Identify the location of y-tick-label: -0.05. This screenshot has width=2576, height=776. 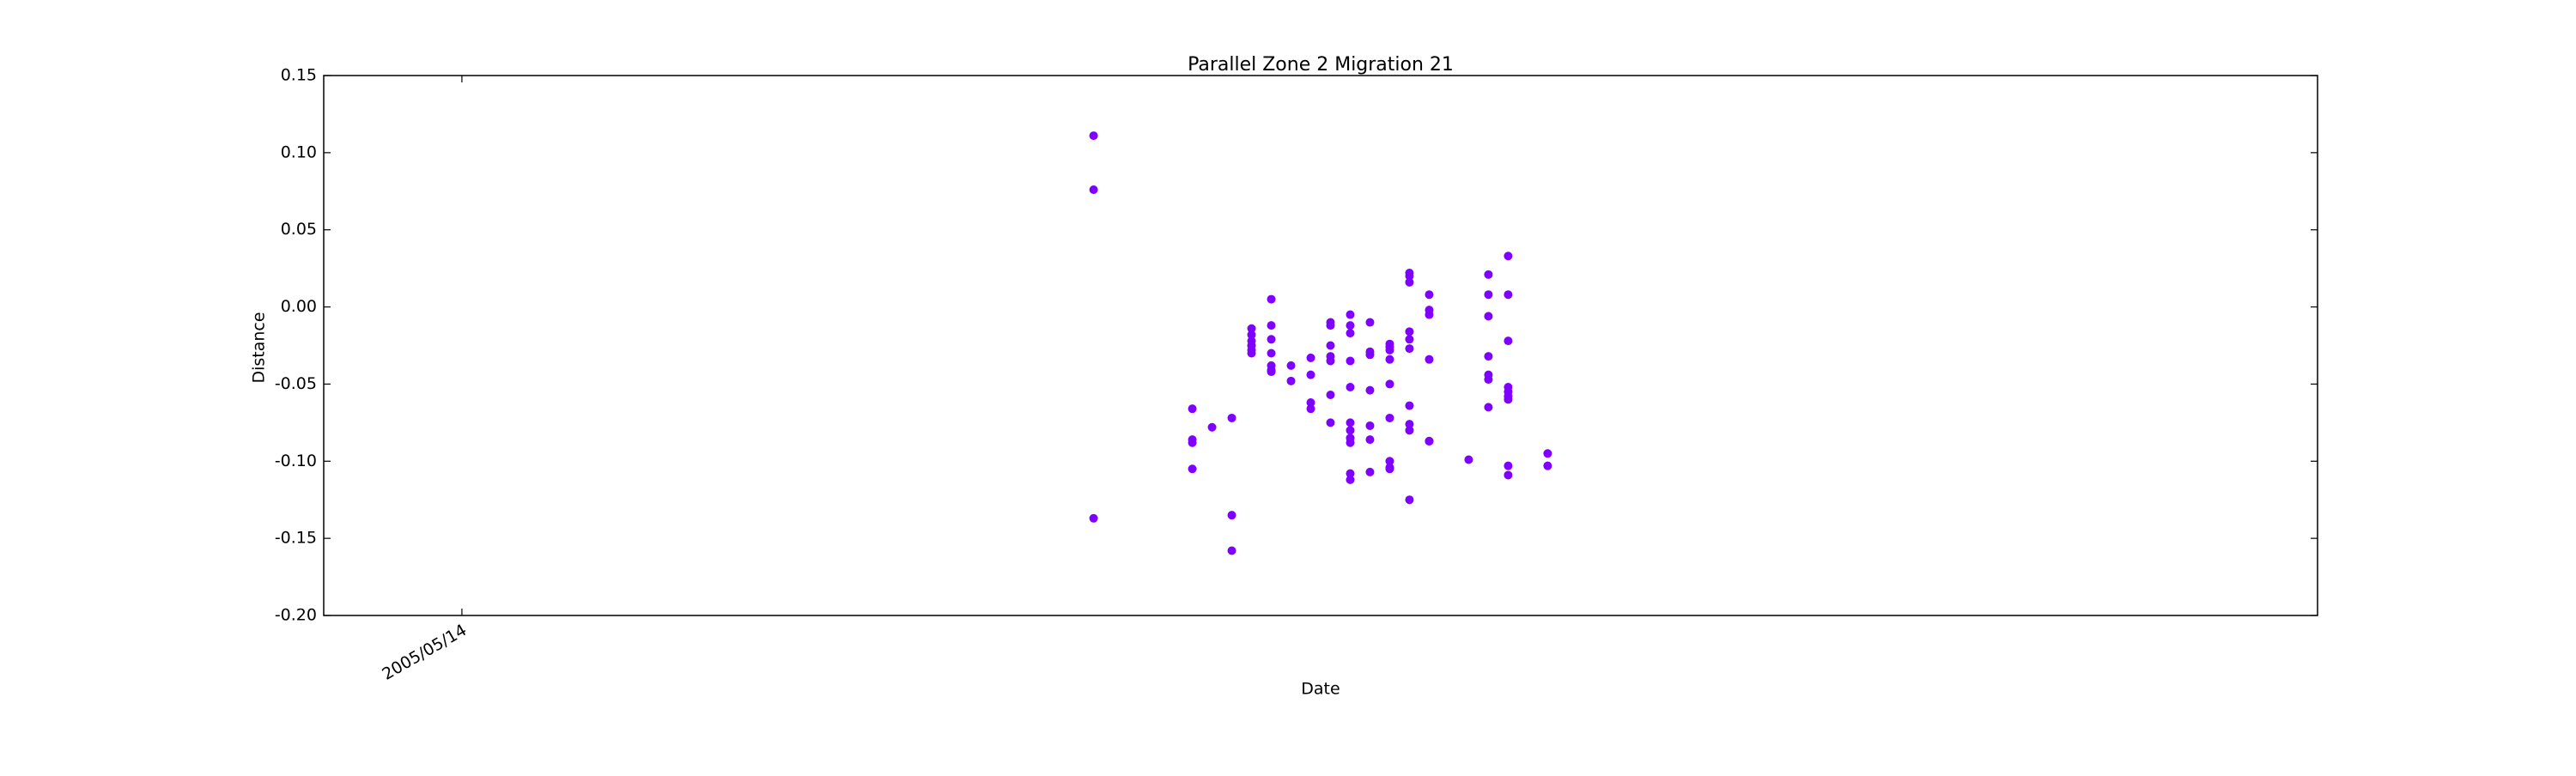
(296, 383).